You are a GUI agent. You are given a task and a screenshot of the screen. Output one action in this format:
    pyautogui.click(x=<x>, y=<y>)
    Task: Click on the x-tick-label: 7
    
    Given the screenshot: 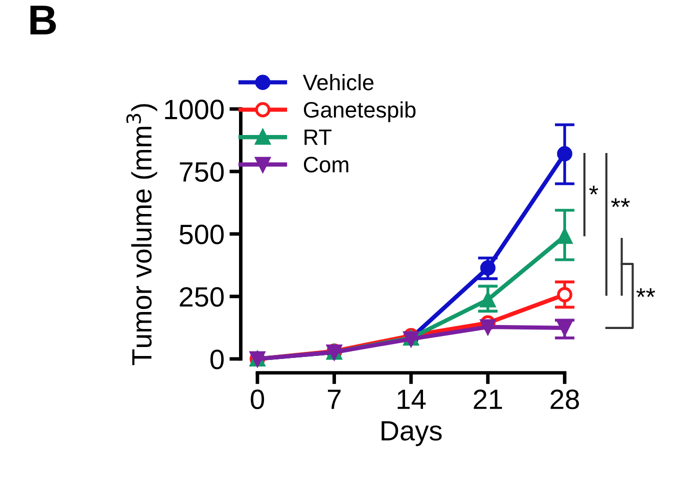 What is the action you would take?
    pyautogui.click(x=334, y=399)
    